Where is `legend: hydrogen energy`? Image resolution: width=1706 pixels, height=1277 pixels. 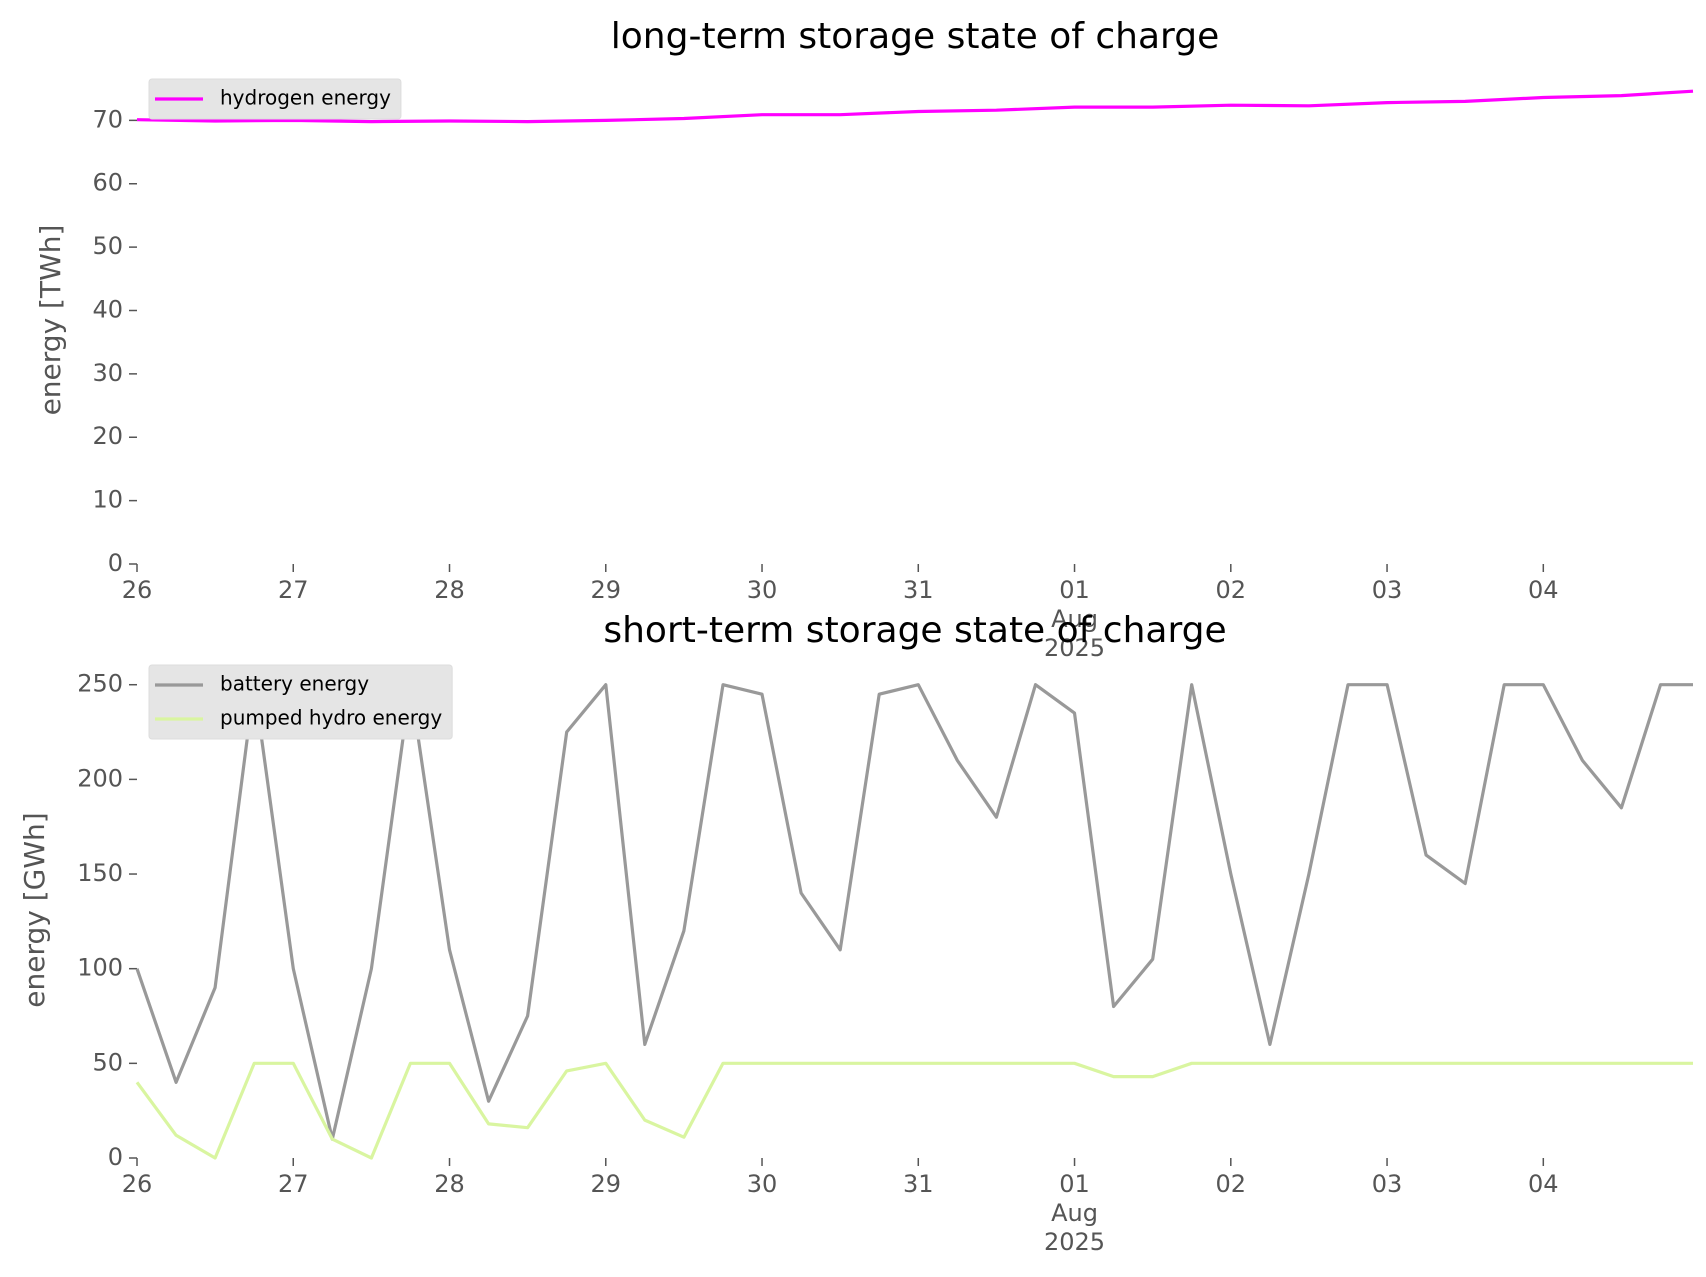 legend: hydrogen energy is located at coordinates (275, 99).